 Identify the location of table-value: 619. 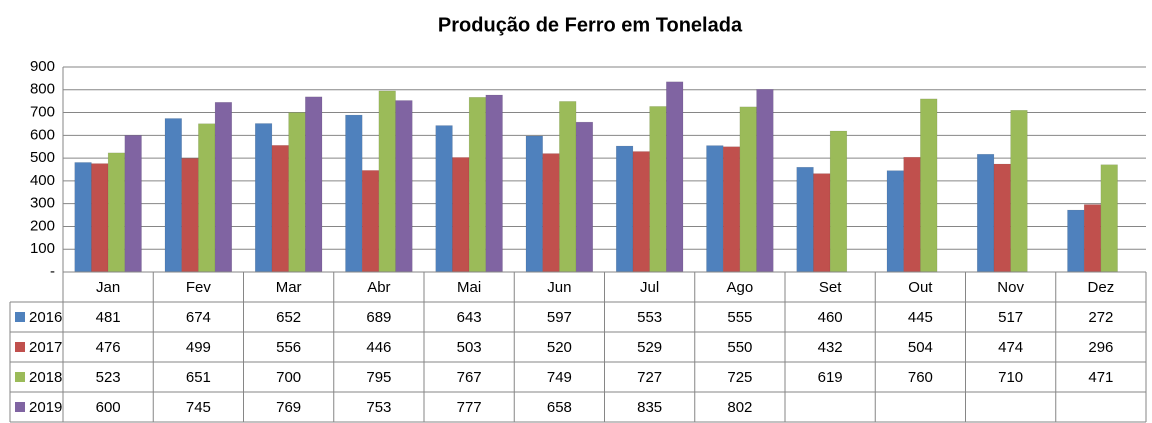
(830, 377).